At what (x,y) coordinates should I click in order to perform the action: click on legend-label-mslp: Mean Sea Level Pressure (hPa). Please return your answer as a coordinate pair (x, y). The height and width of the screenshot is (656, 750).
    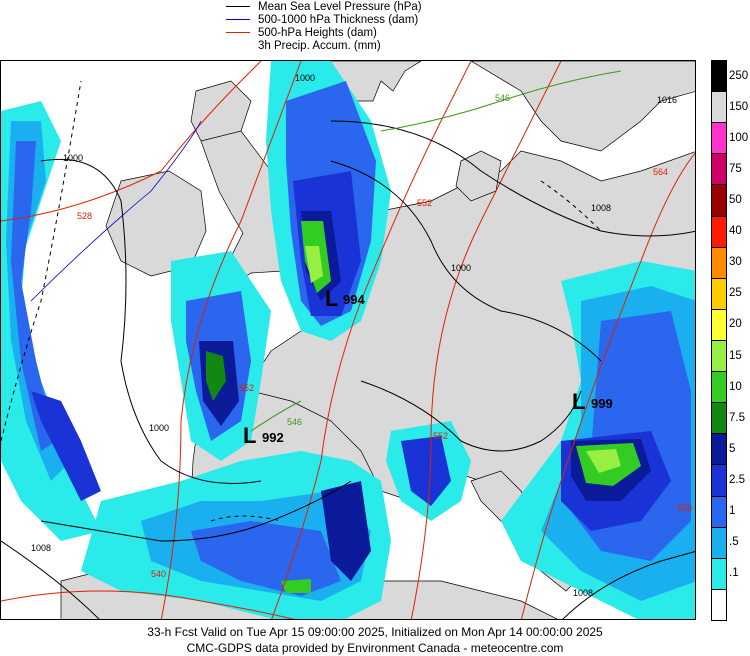
    Looking at the image, I should click on (340, 6).